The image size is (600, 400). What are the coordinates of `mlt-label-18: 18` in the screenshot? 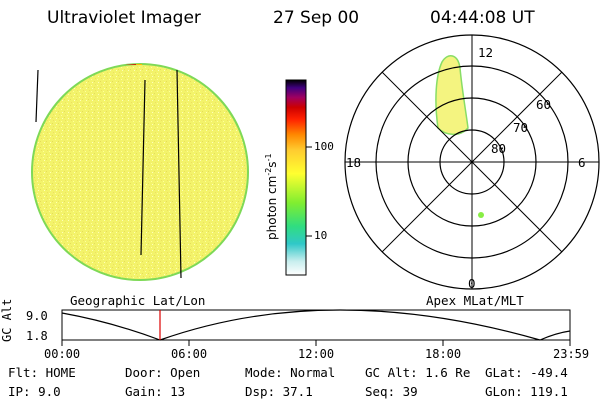 It's located at (354, 162).